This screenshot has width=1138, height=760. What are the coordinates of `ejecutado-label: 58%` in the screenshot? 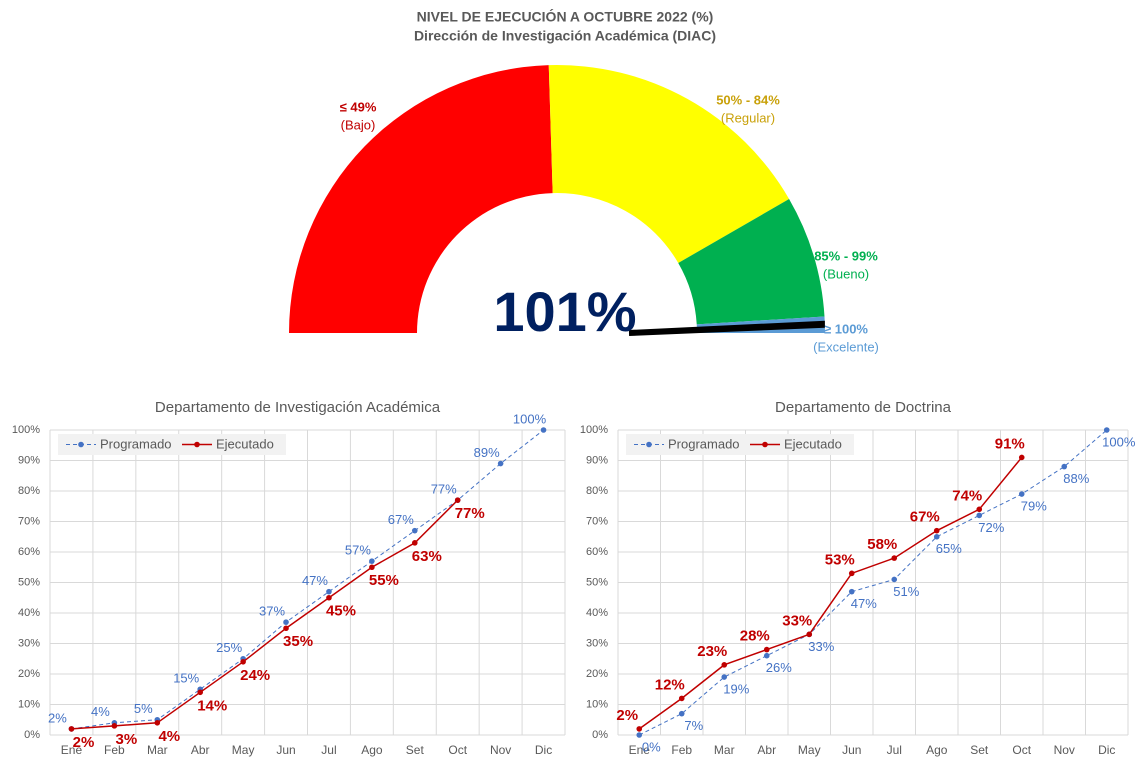 It's located at (882, 544).